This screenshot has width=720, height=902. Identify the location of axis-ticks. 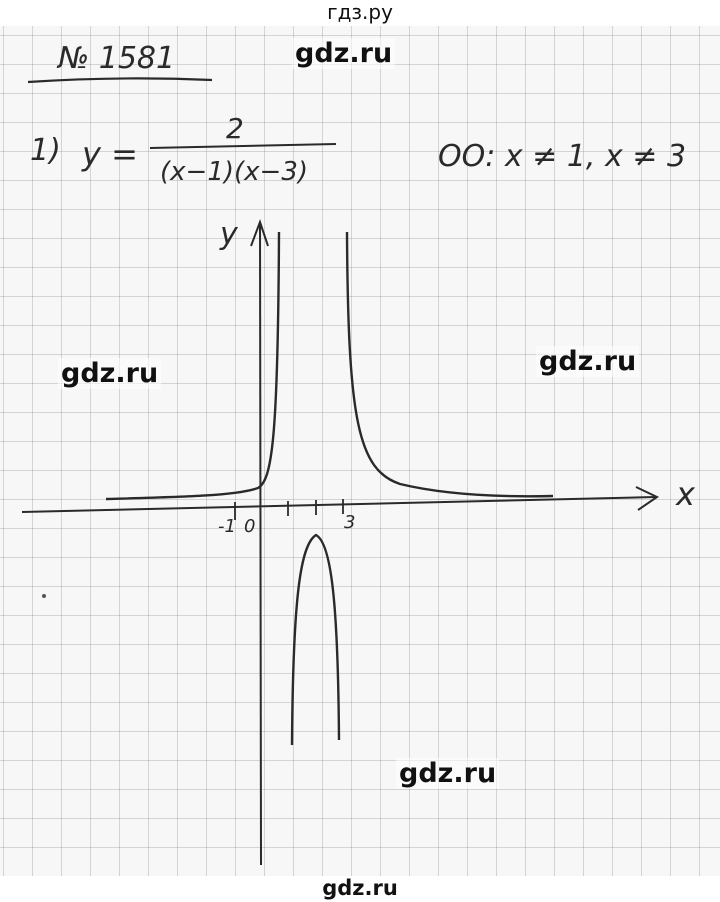
(289, 509).